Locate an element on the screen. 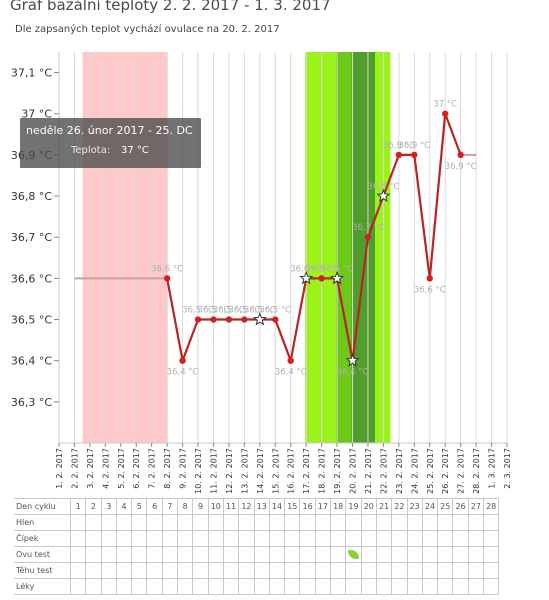 The width and height of the screenshot is (549, 600). x-tick-label: 10. 2. 2017 is located at coordinates (198, 471).